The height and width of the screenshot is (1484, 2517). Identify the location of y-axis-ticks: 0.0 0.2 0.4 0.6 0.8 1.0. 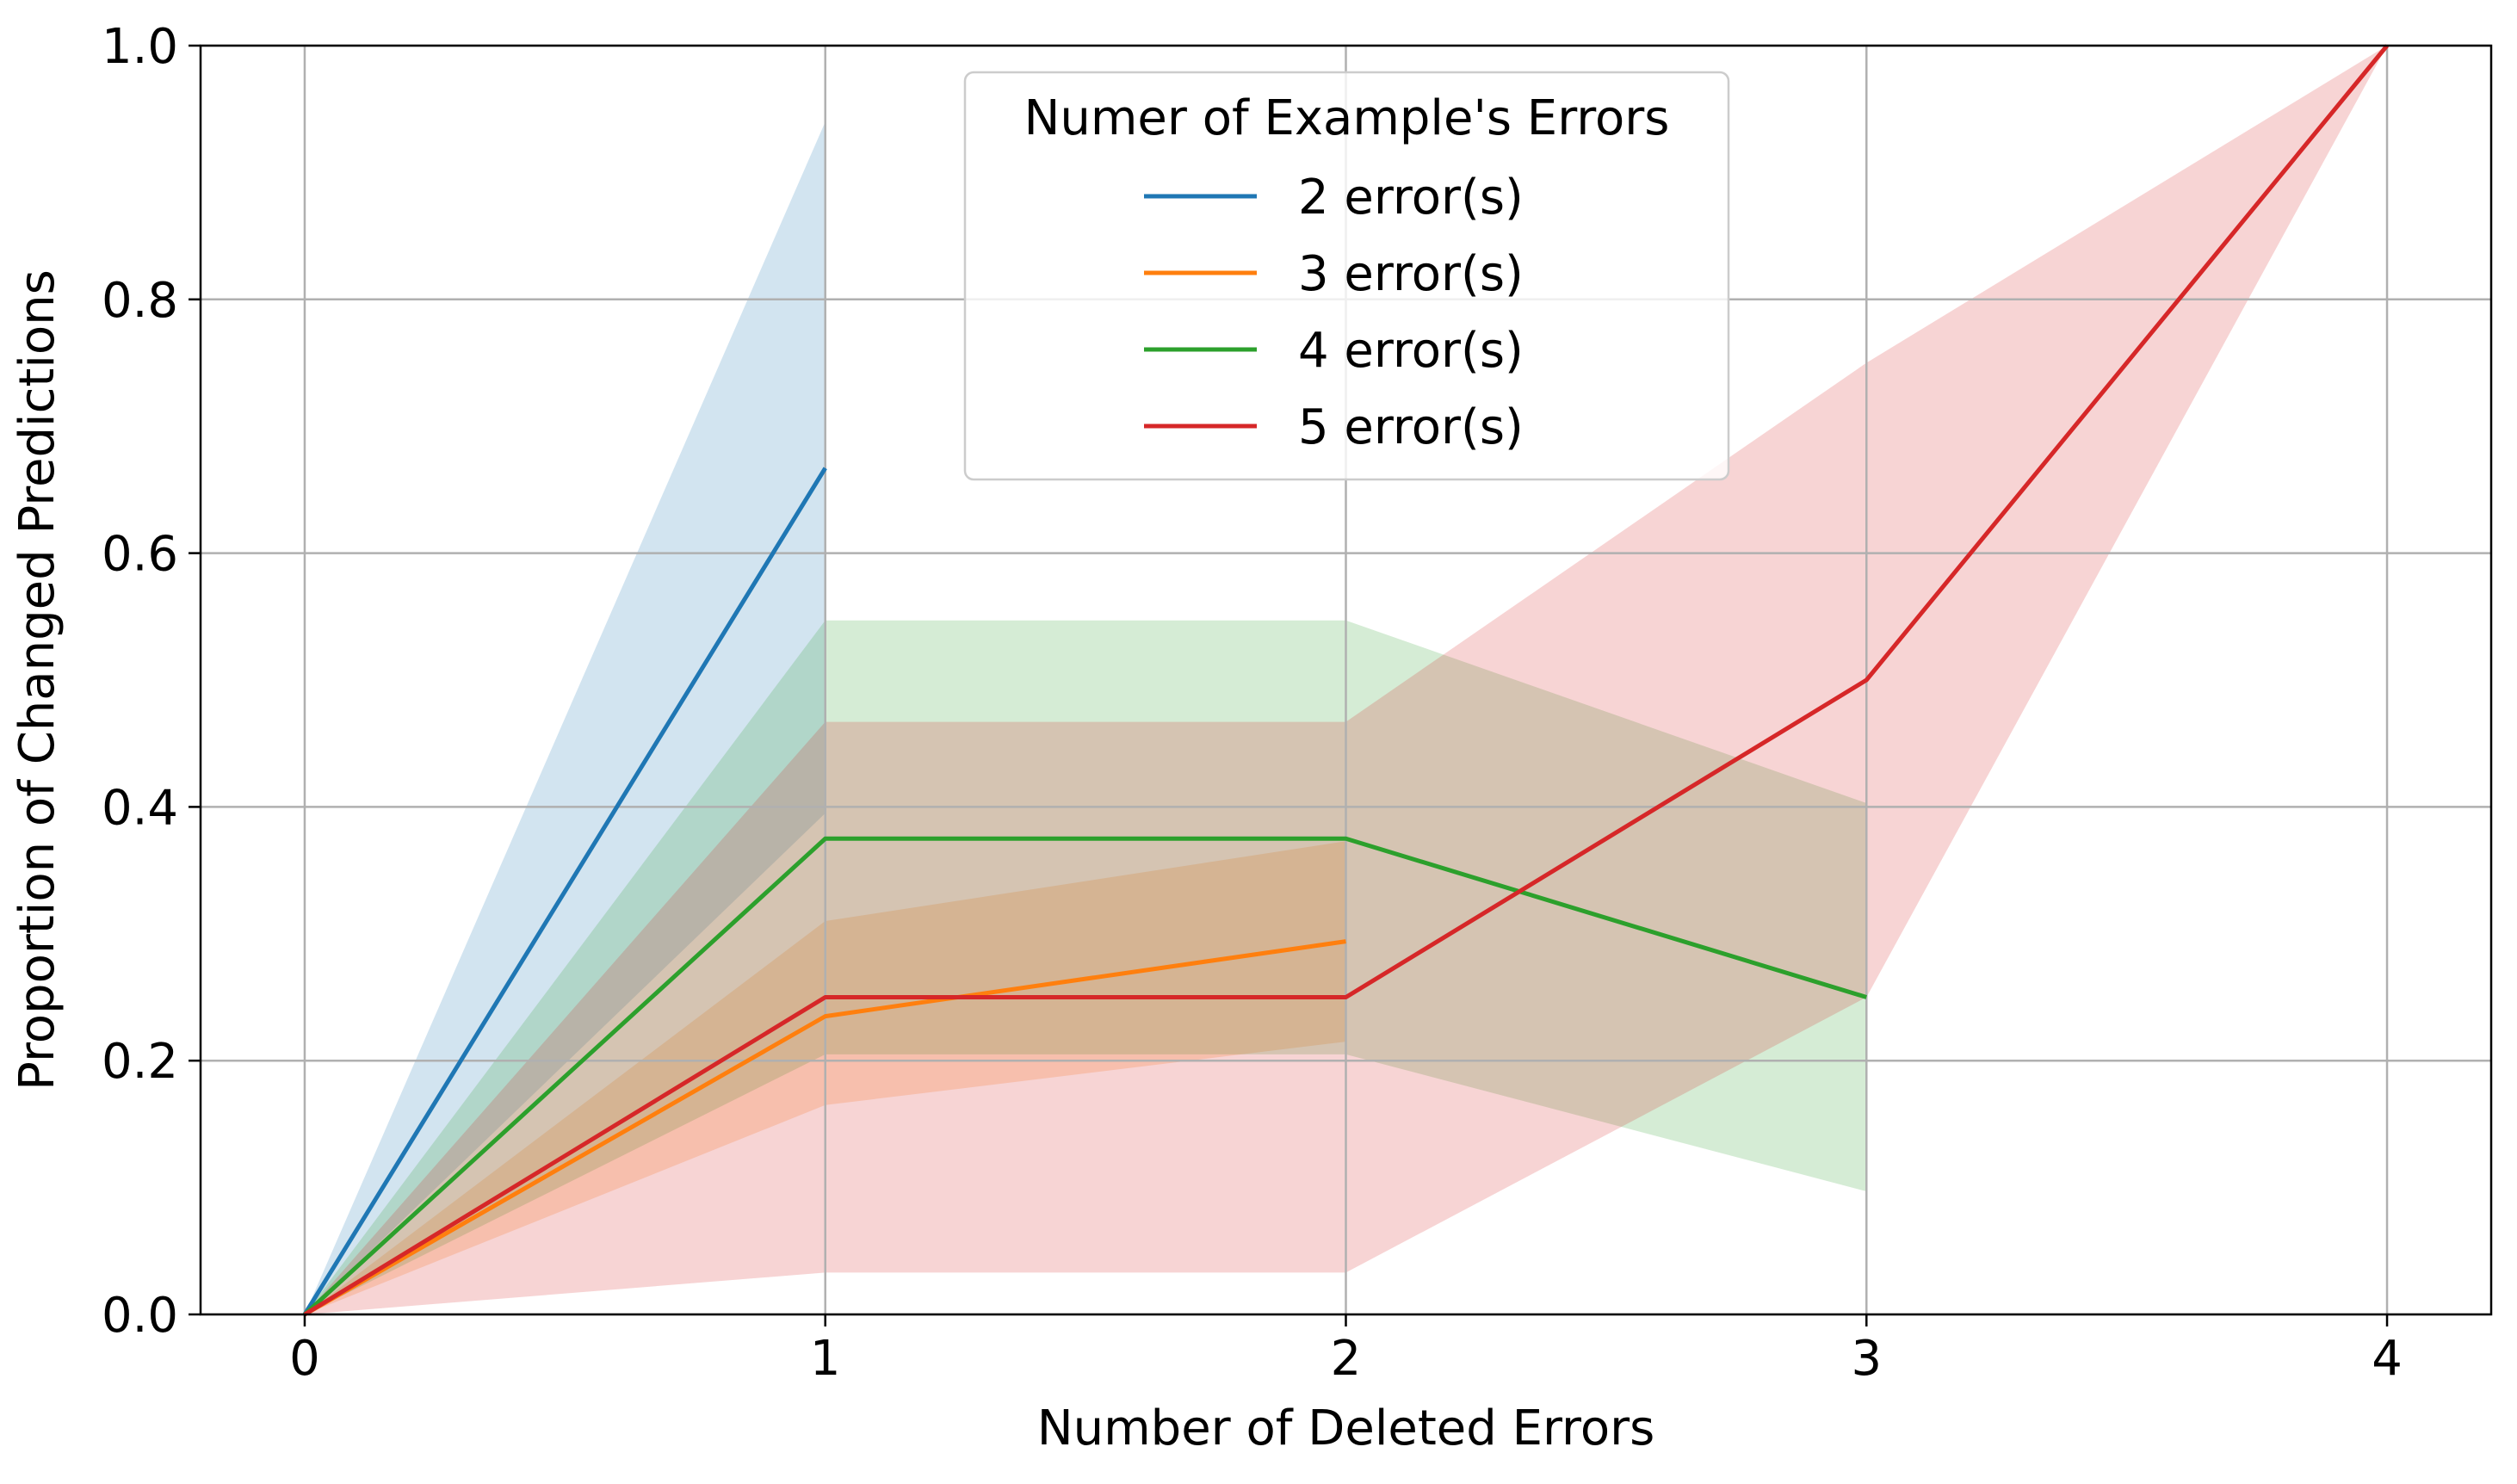
(152, 681).